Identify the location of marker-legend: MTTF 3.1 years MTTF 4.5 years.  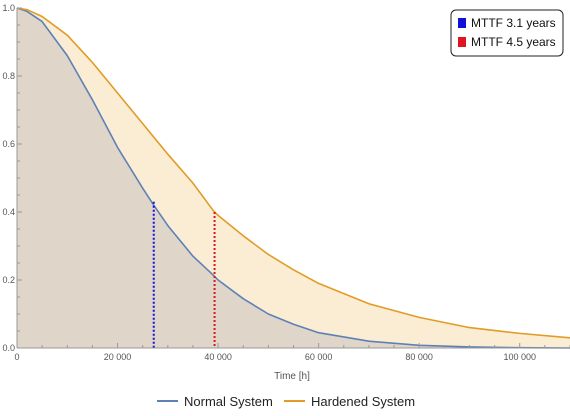
(507, 33).